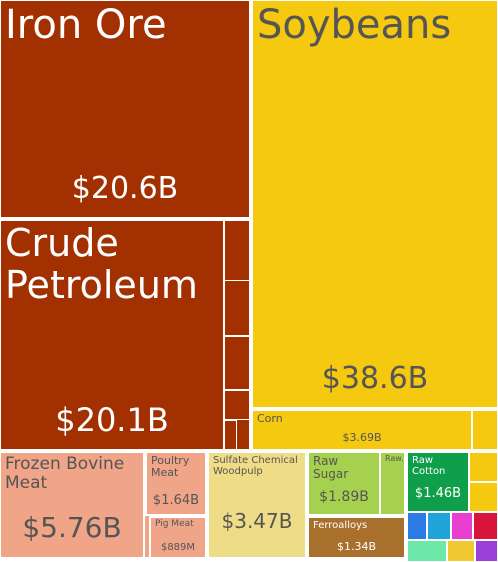 Image resolution: width=498 pixels, height=562 pixels. Describe the element at coordinates (362, 430) in the screenshot. I see `treemap-cell: Corn $3.69B` at that location.